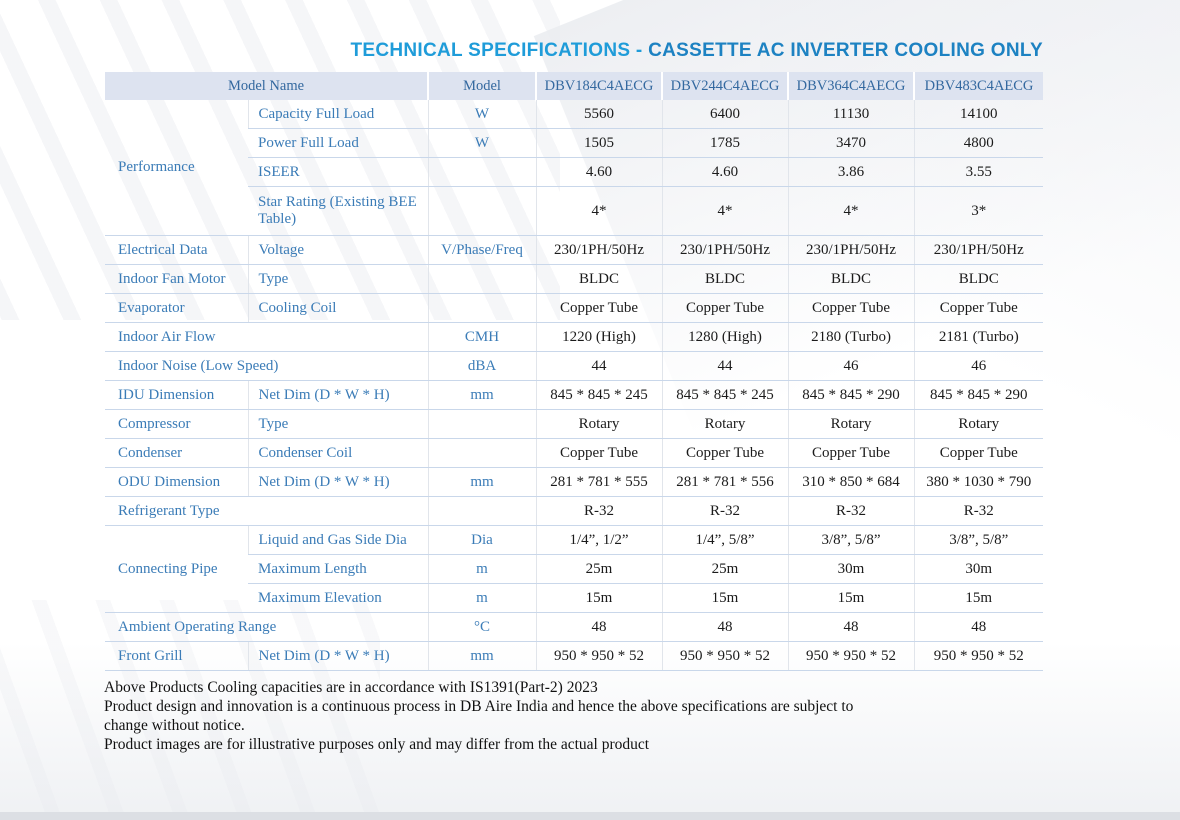 This screenshot has height=820, width=1180. I want to click on spec-label-cell: Maximum Length, so click(338, 569).